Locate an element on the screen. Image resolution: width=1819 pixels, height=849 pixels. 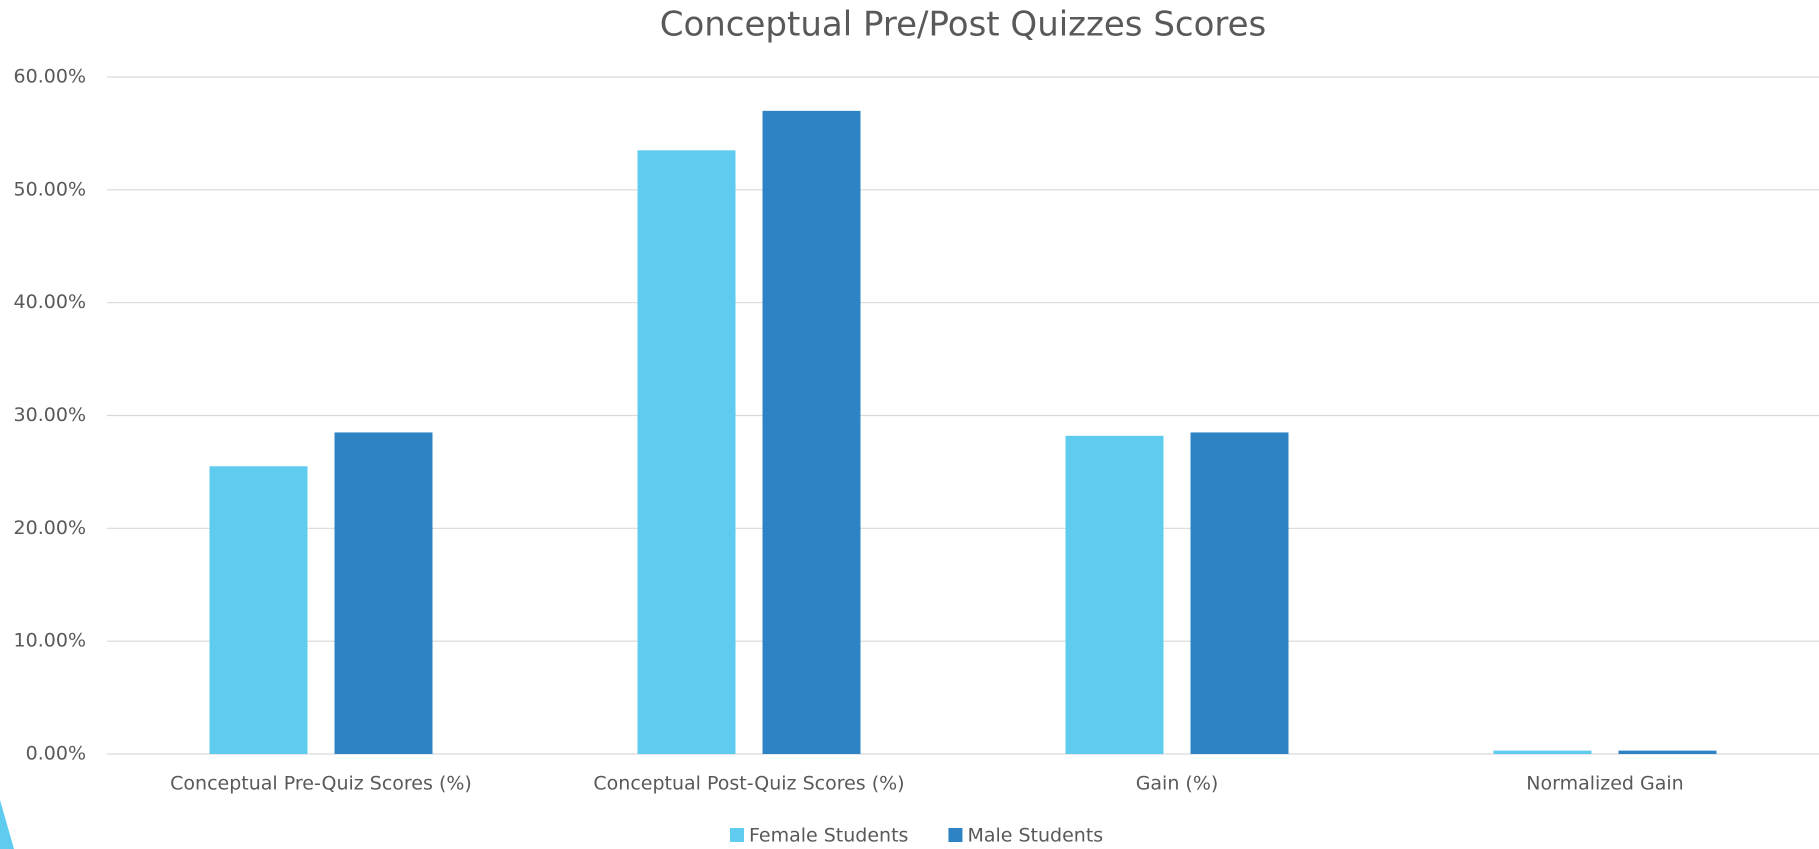
chart-title: Conceptual Pre/Post Quizzes Scores is located at coordinates (963, 25).